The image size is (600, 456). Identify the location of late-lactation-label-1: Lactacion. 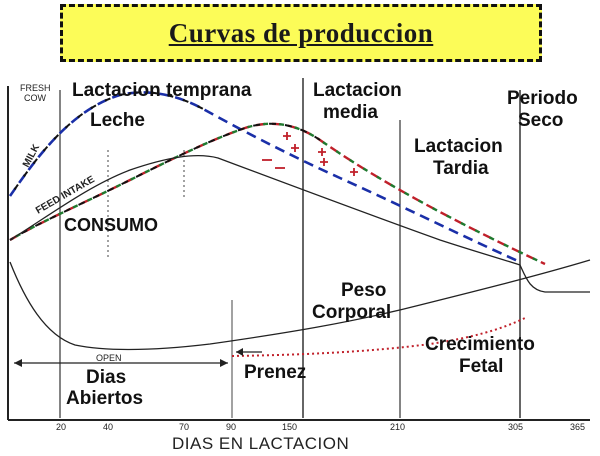
(458, 146).